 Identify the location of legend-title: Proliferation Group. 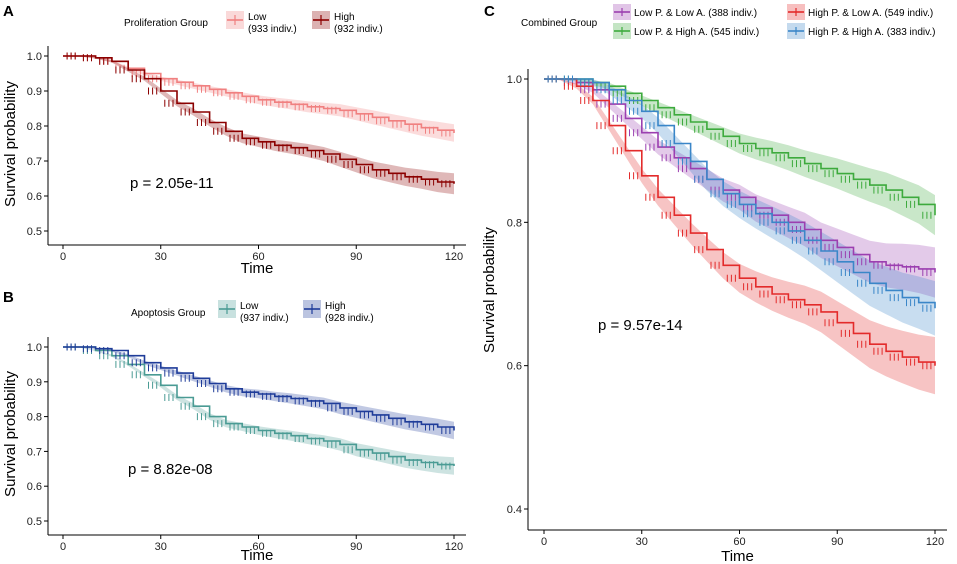
(166, 23).